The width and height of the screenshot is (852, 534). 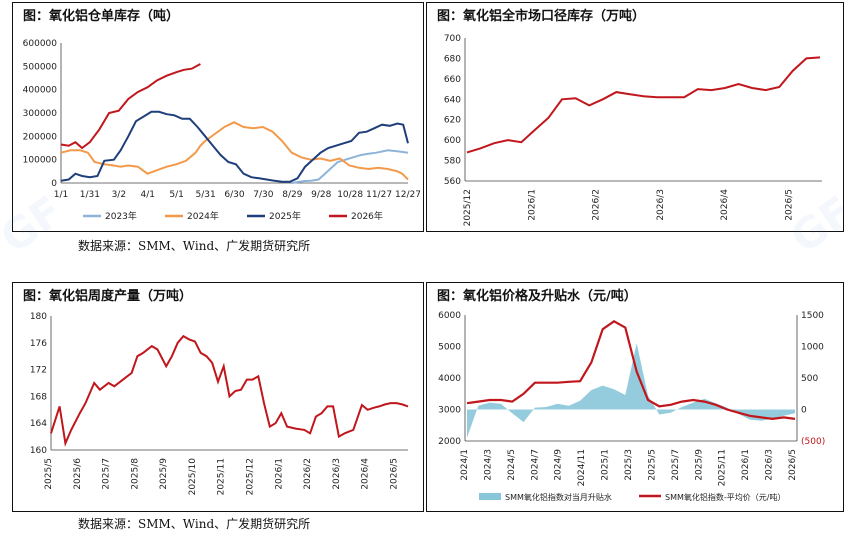 What do you see at coordinates (449, 442) in the screenshot?
I see `y-tick-label: 2000` at bounding box center [449, 442].